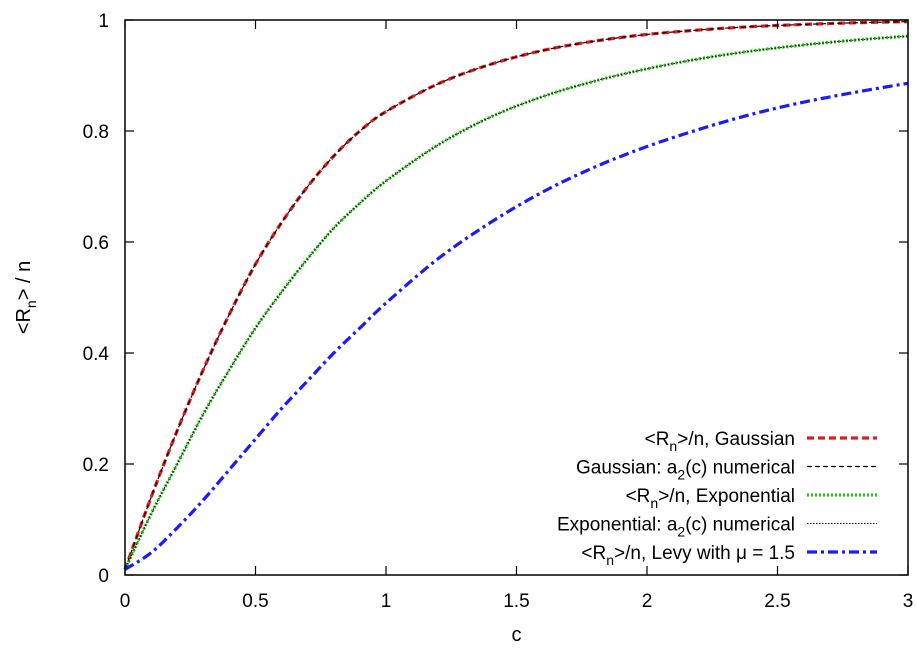 The width and height of the screenshot is (917, 648). I want to click on legend-label: Exponential: a2(c) numerical, so click(676, 527).